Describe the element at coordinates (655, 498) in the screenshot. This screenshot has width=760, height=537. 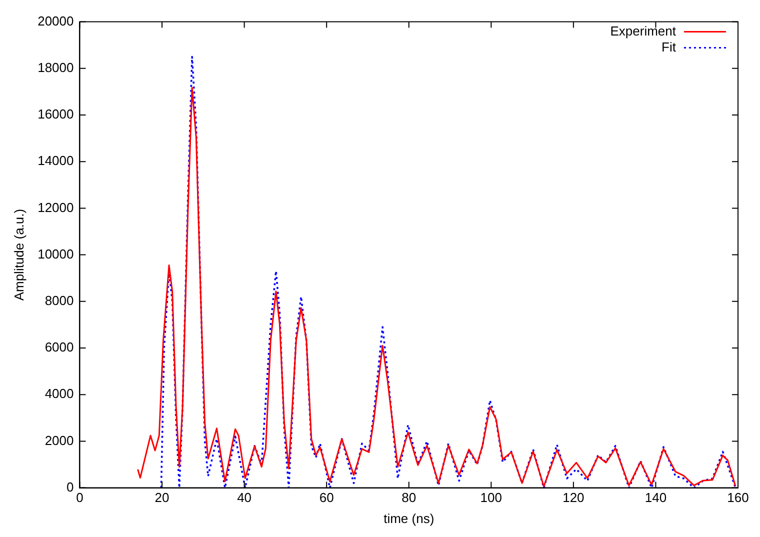
I see `x-tick-label: 140` at that location.